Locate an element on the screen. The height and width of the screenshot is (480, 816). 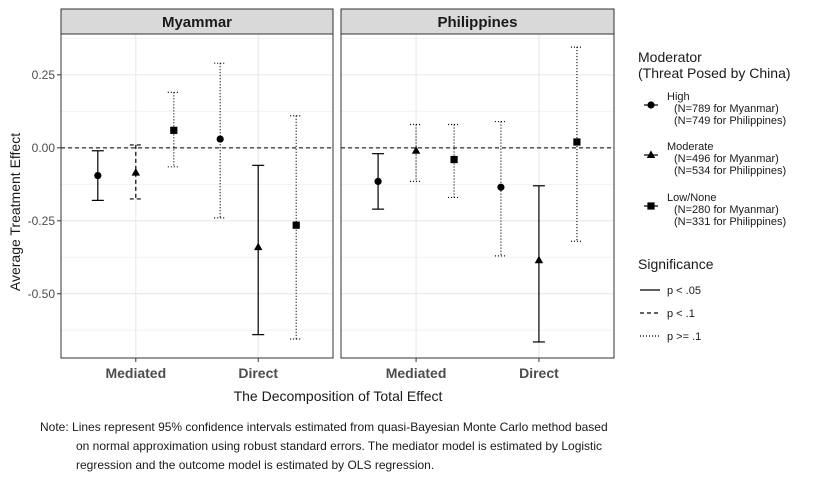
y-tick-label: 0.00 is located at coordinates (44, 148).